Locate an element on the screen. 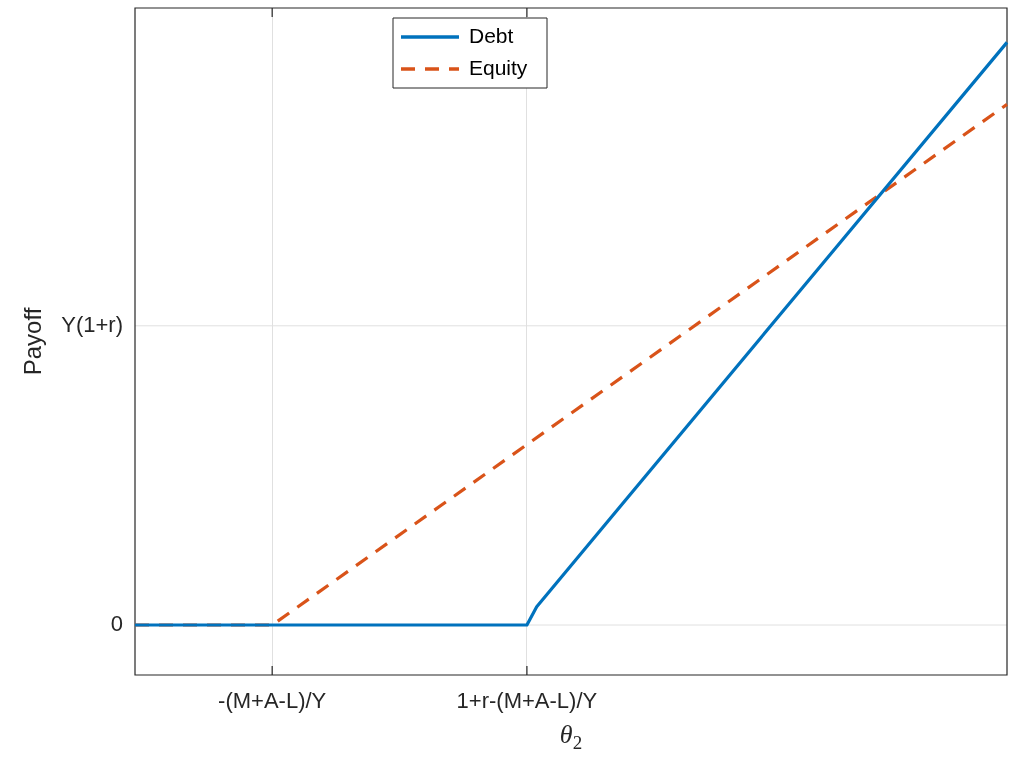  ref-line-label: Y(1+r) is located at coordinates (92, 324).